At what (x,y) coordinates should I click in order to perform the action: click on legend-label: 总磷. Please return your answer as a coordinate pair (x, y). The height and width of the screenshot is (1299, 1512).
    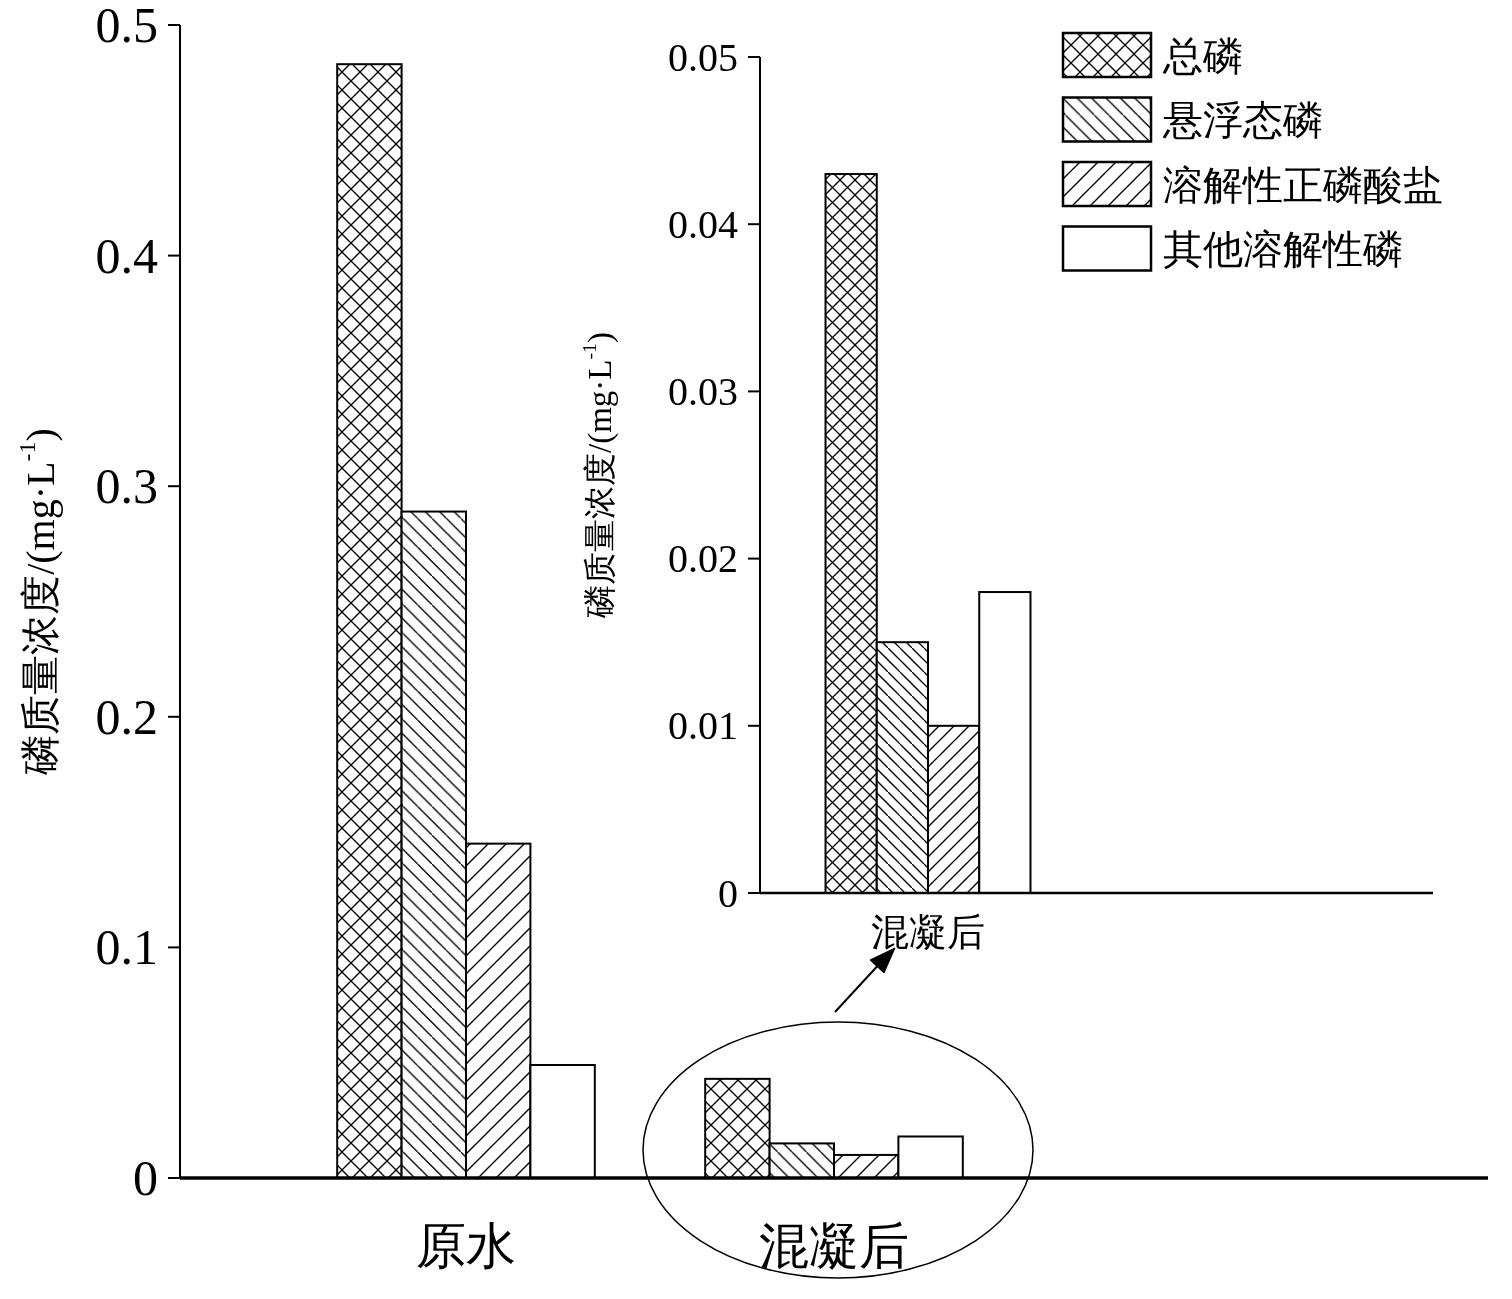
    Looking at the image, I should click on (1202, 56).